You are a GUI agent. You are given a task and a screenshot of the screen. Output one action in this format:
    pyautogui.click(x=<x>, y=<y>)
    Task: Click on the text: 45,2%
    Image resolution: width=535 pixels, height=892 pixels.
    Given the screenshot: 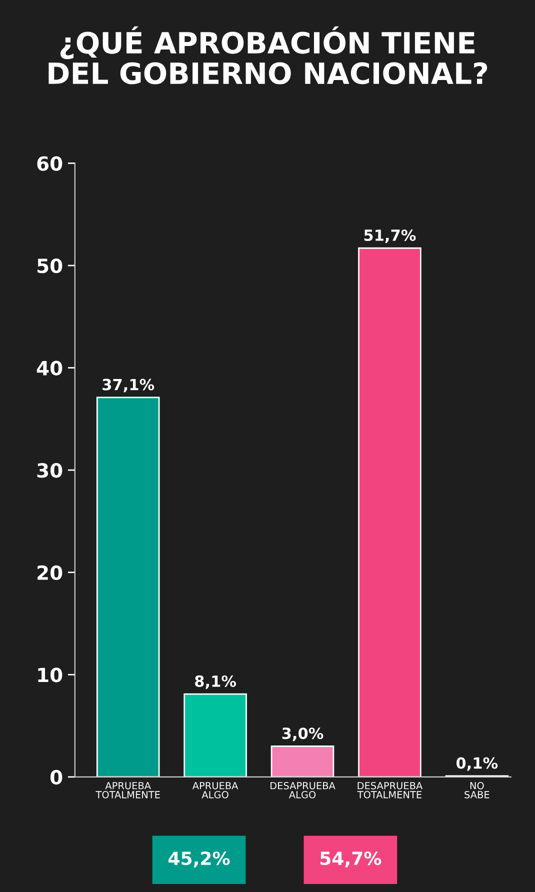 What is the action you would take?
    pyautogui.click(x=199, y=859)
    